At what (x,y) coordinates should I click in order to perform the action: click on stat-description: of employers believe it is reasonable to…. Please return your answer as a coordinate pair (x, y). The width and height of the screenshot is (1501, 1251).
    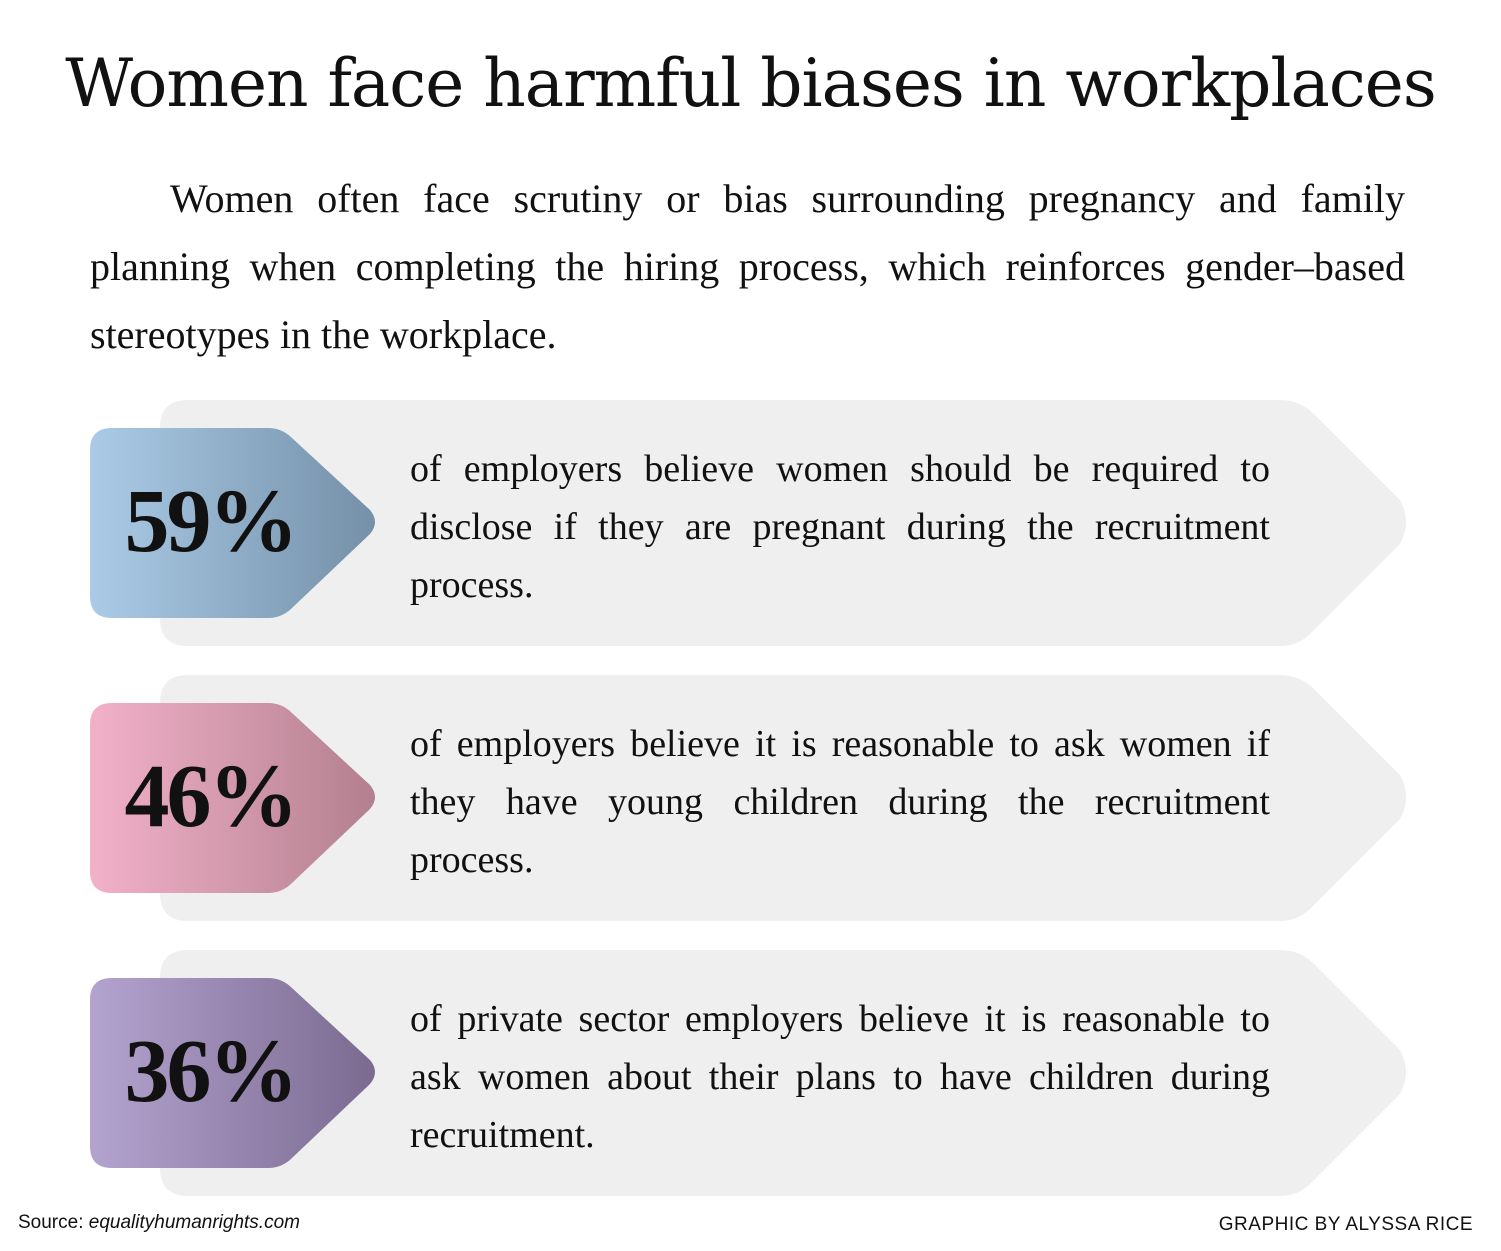
    Looking at the image, I should click on (840, 802).